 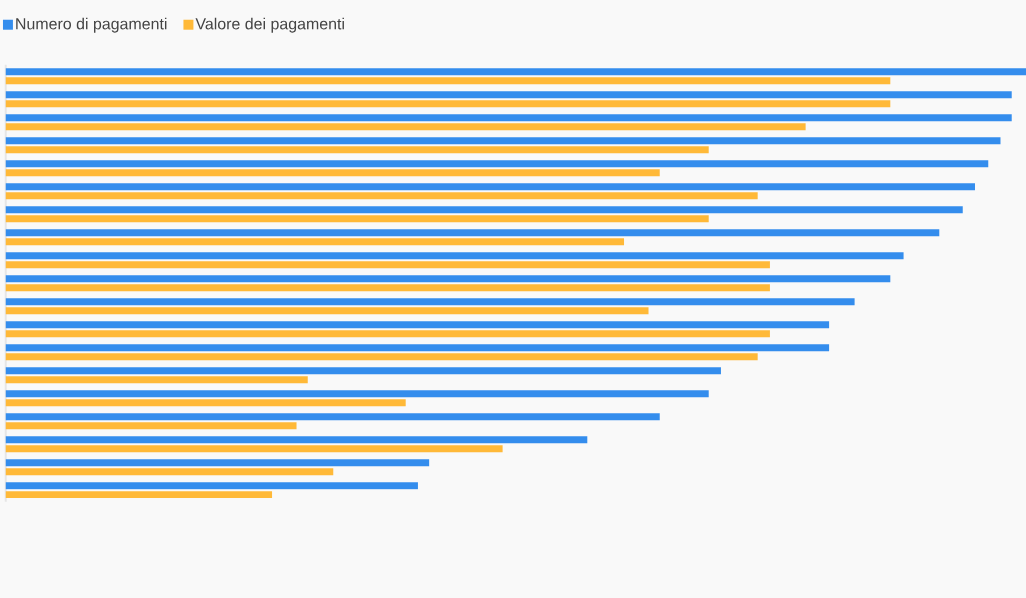 What do you see at coordinates (91, 25) in the screenshot?
I see `legend-label: Numero di pagamenti` at bounding box center [91, 25].